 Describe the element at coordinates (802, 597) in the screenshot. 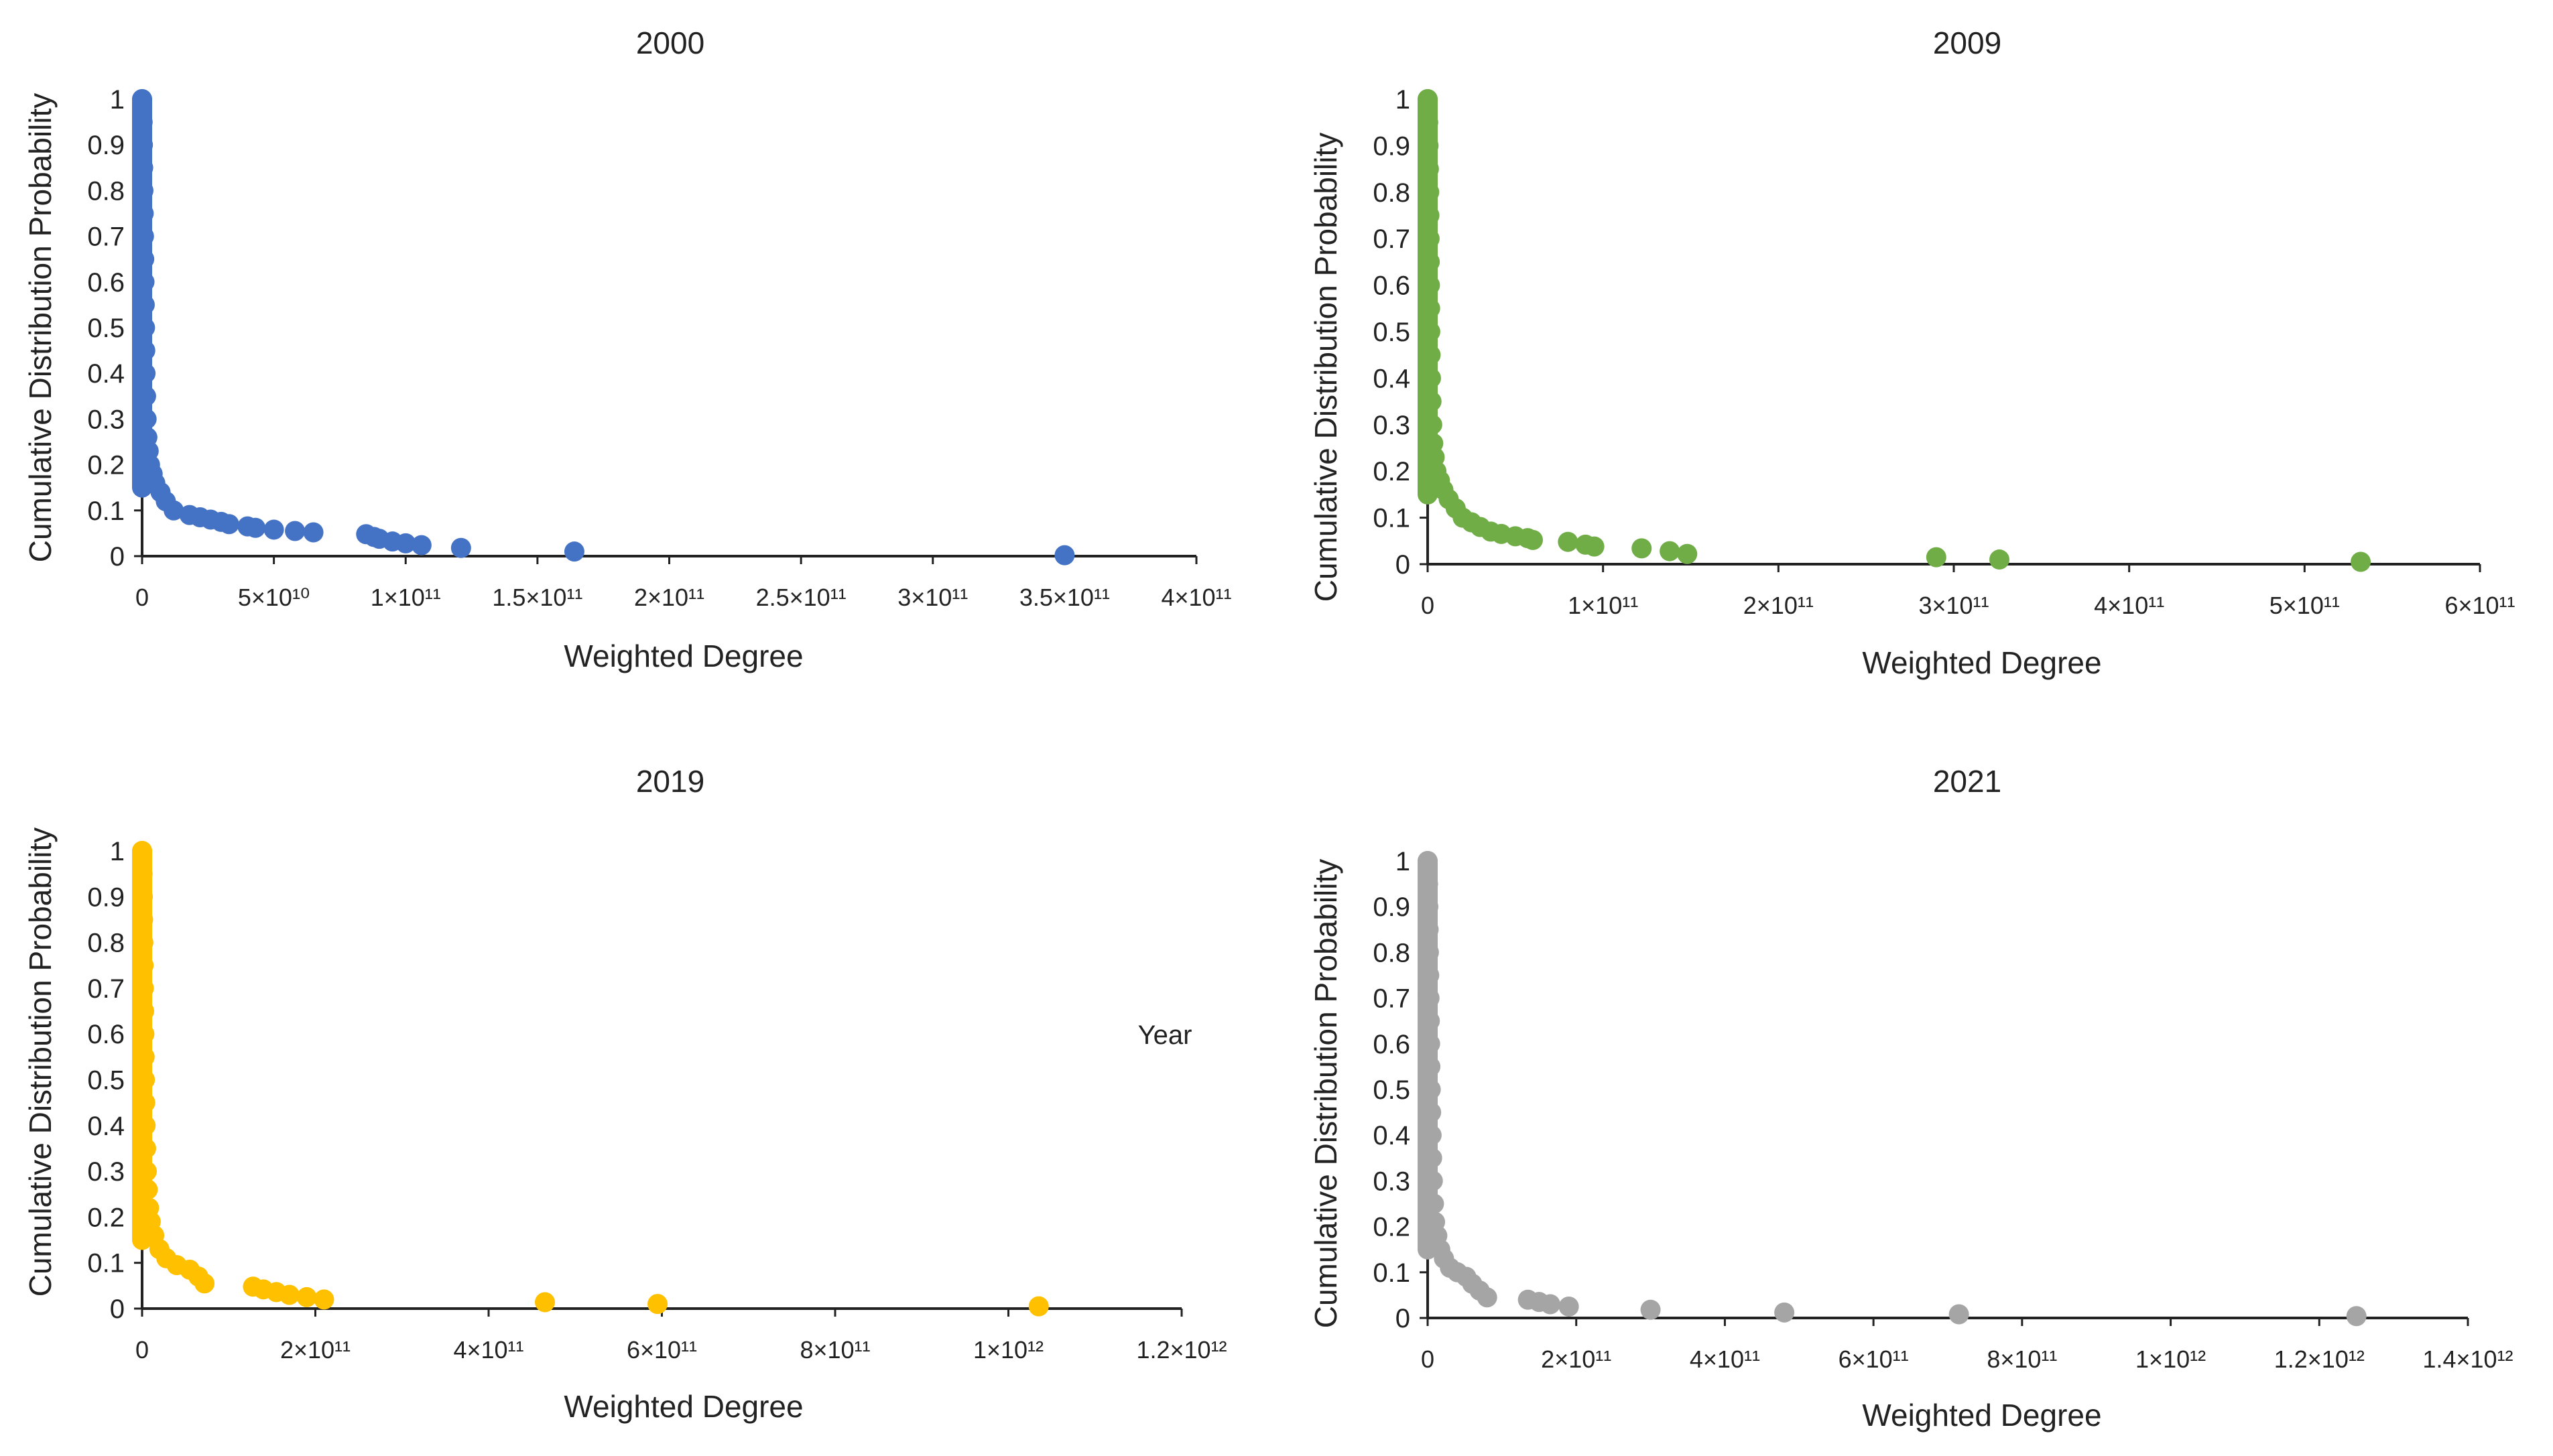

I see `x-tick-label: 2.5×10¹¹` at that location.